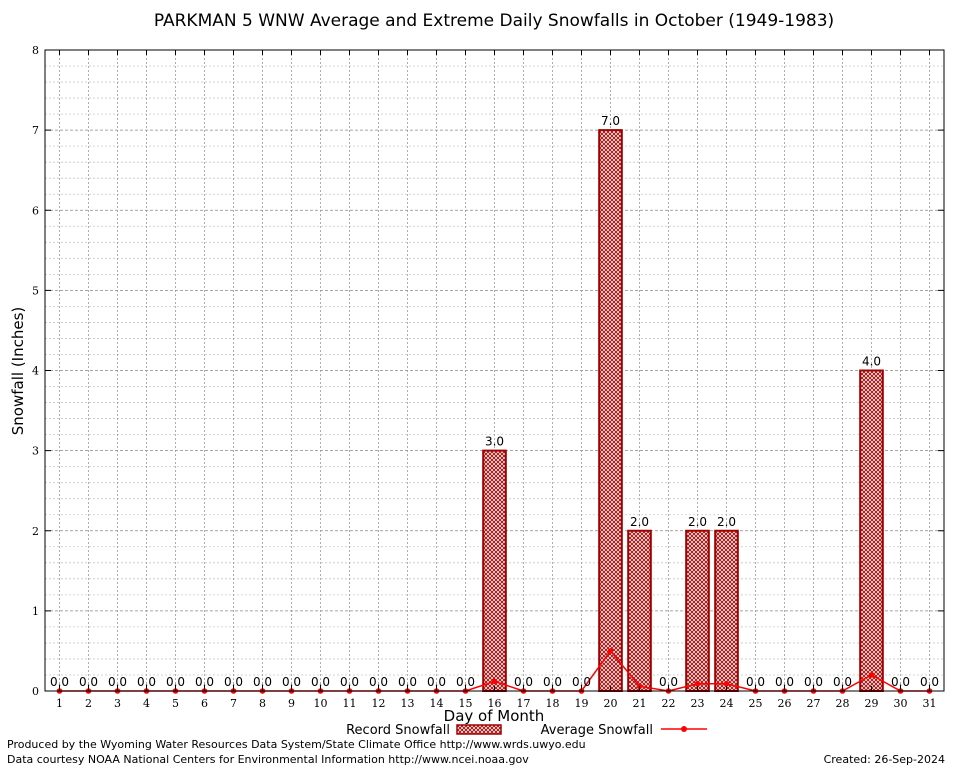 This screenshot has height=768, width=954. I want to click on y-tick-label: 3, so click(35, 451).